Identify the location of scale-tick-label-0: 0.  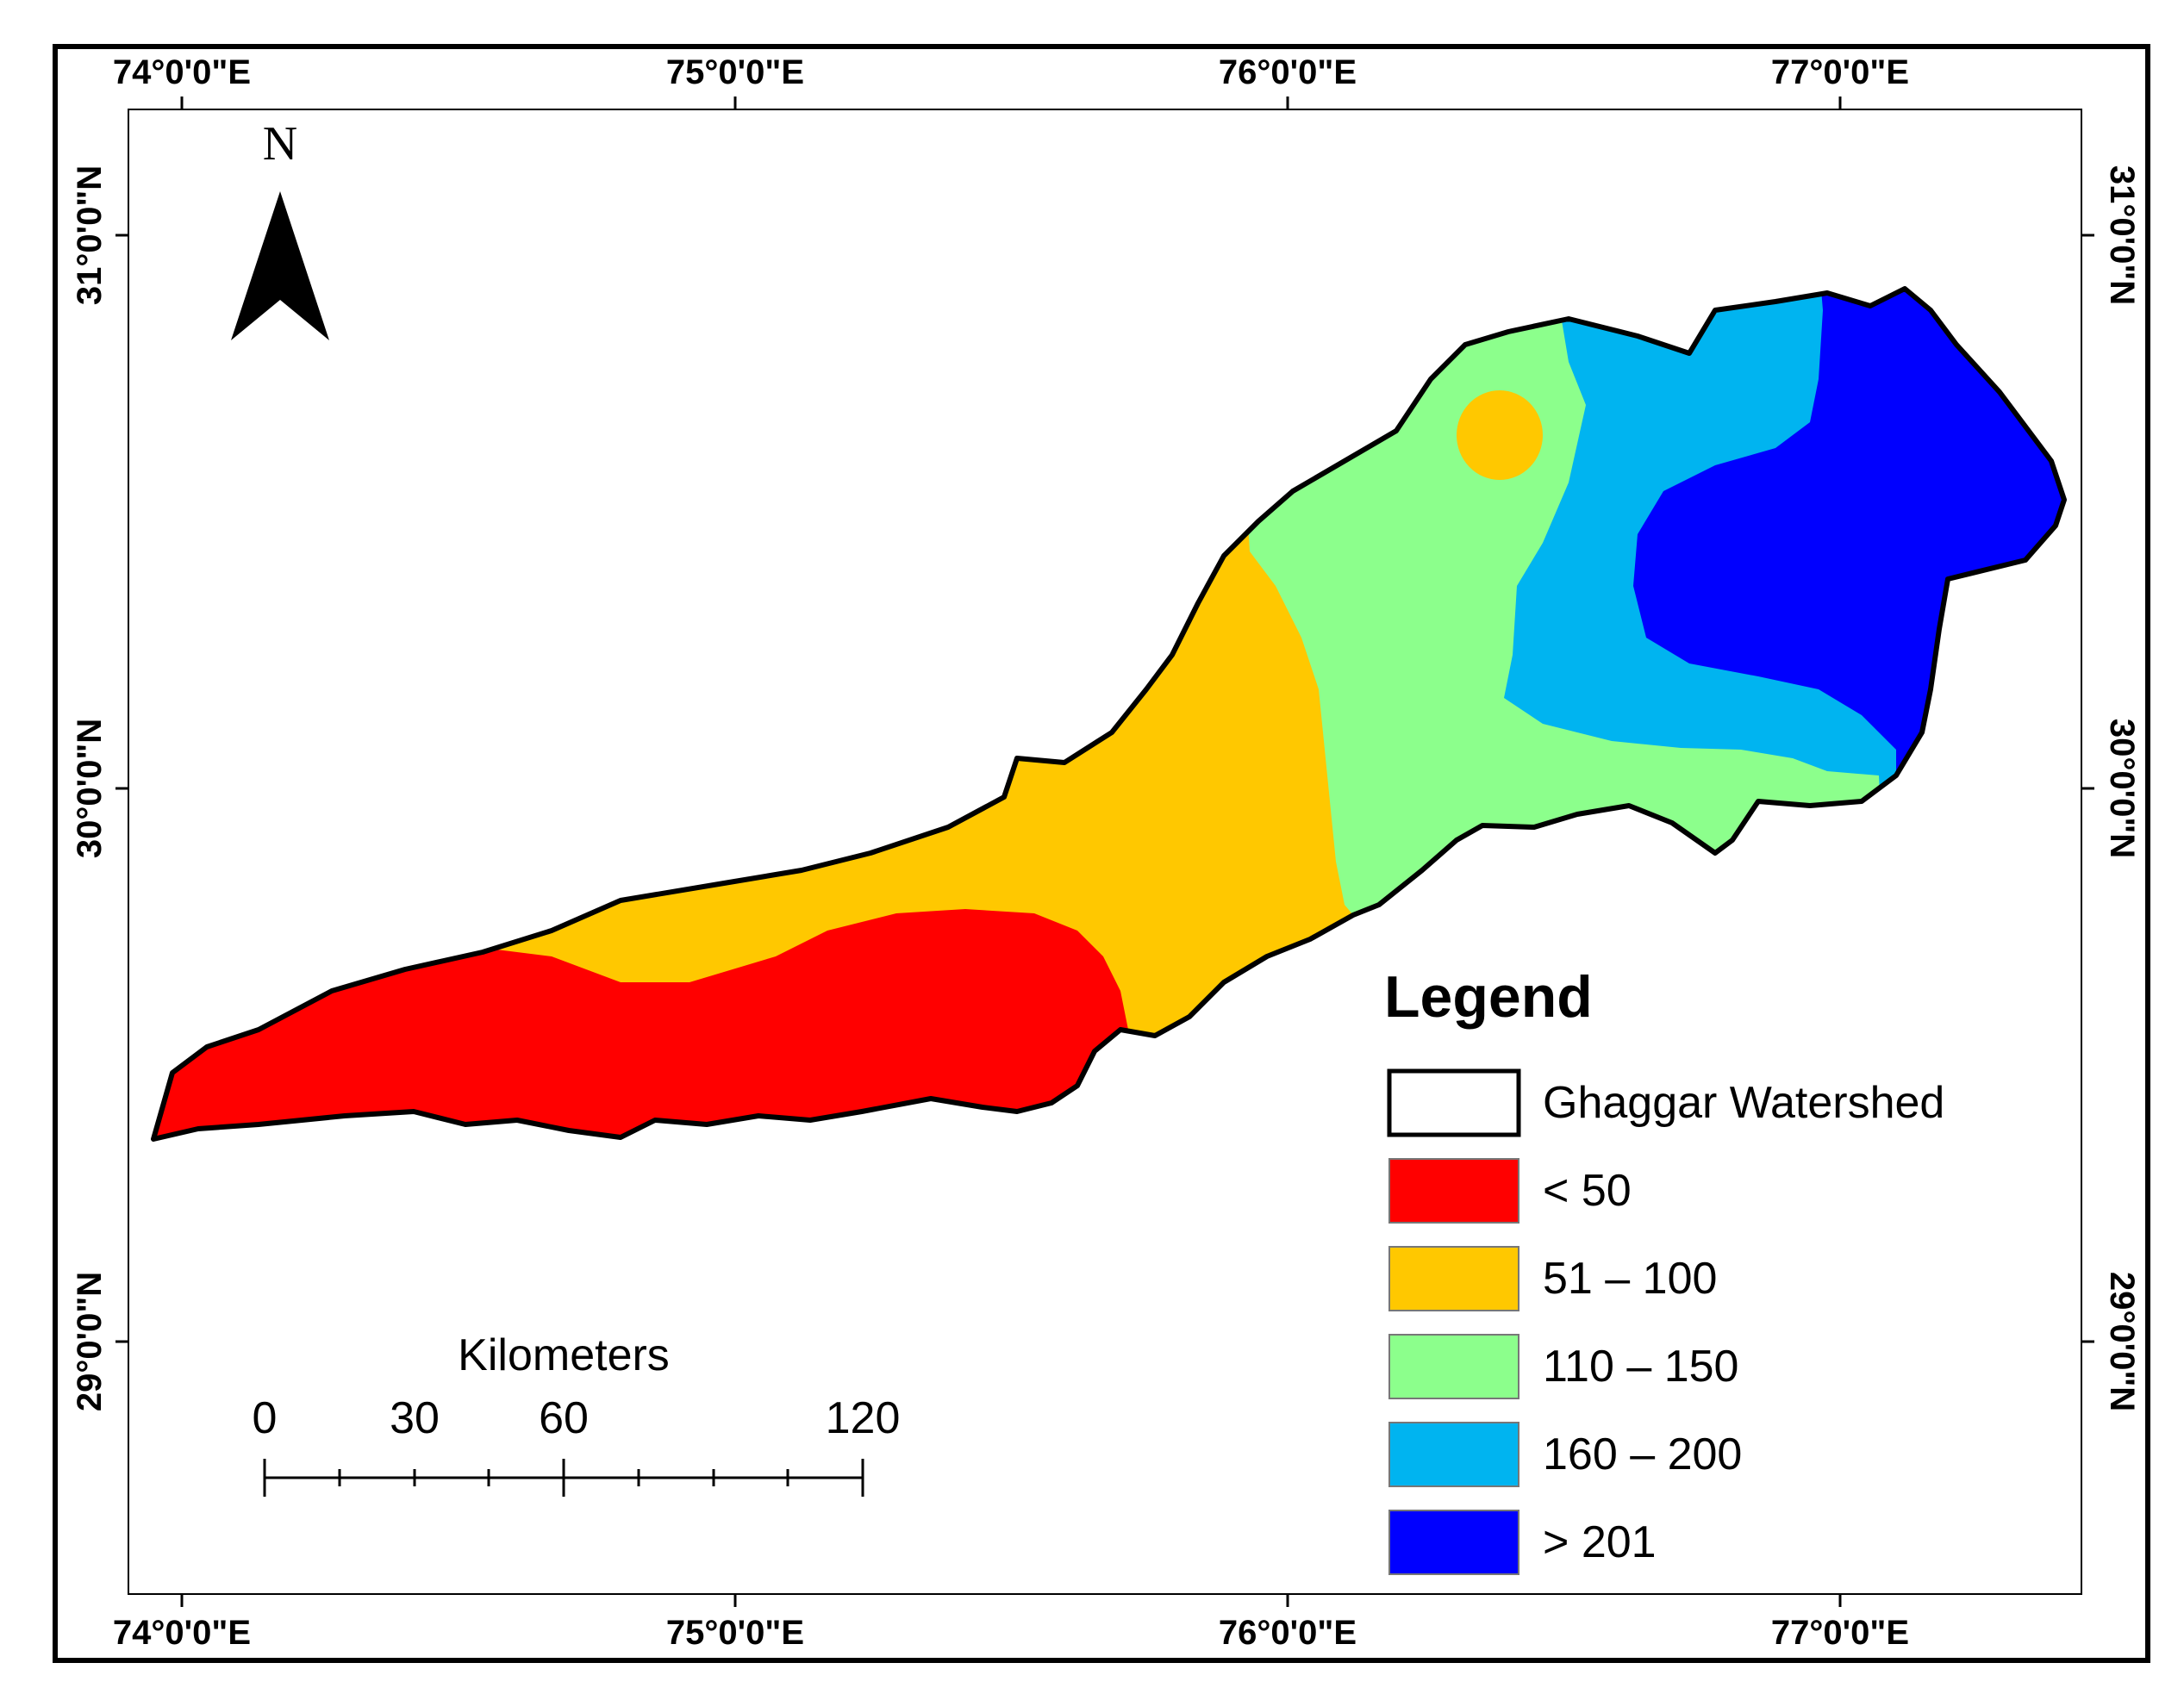
(266, 1418).